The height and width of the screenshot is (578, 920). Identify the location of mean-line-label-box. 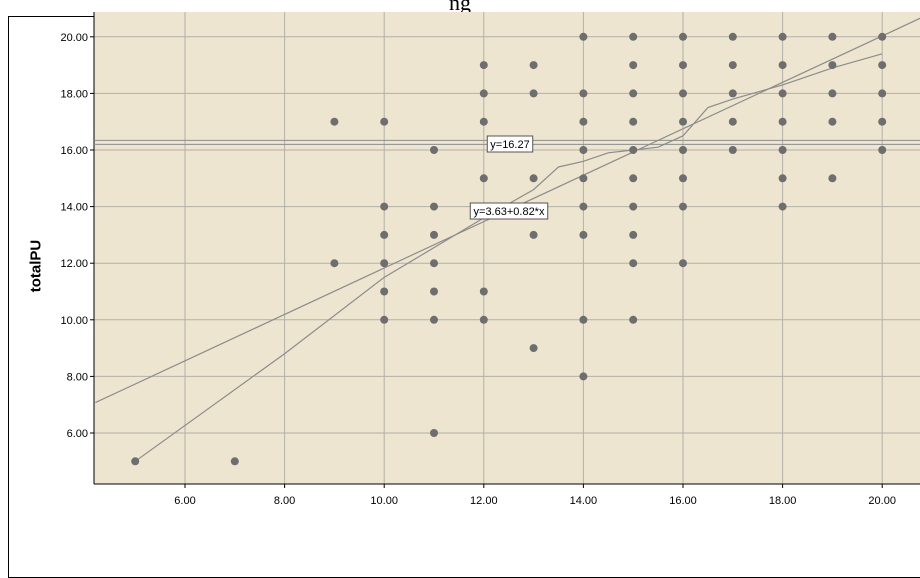
(510, 144).